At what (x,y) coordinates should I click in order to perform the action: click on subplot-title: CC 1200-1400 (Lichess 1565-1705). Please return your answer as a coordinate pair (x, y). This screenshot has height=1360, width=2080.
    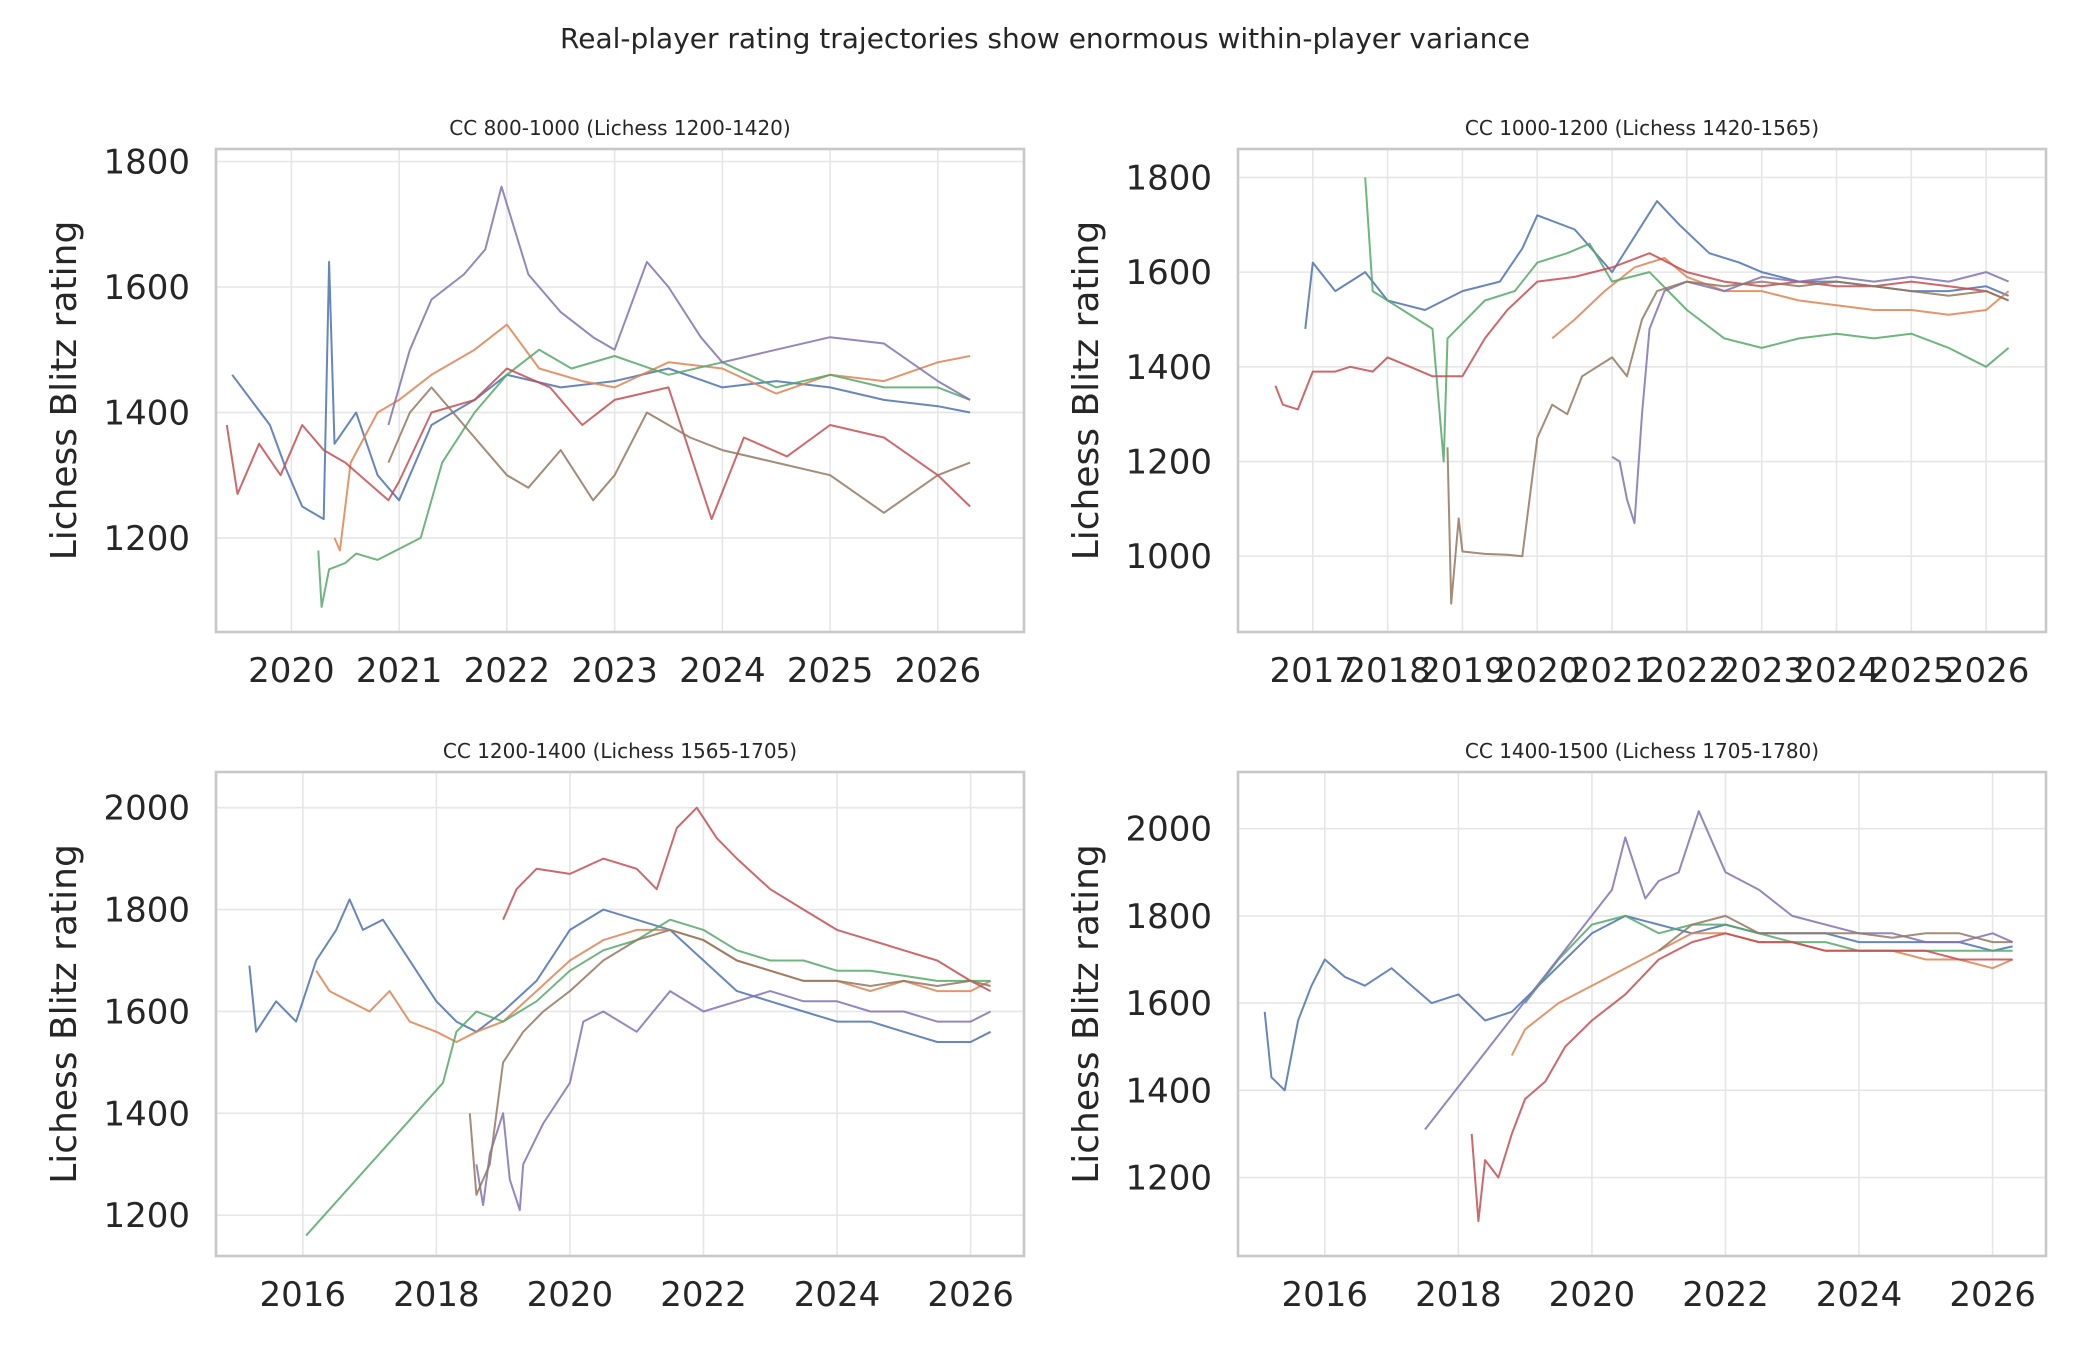
    Looking at the image, I should click on (620, 751).